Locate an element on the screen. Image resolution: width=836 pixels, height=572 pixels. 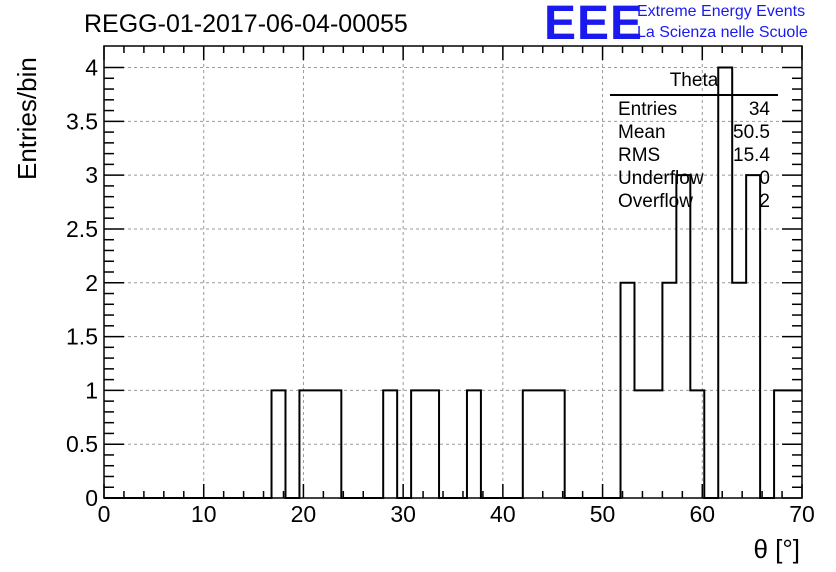
stats-row-underflow: Underflow 0 is located at coordinates (694, 178).